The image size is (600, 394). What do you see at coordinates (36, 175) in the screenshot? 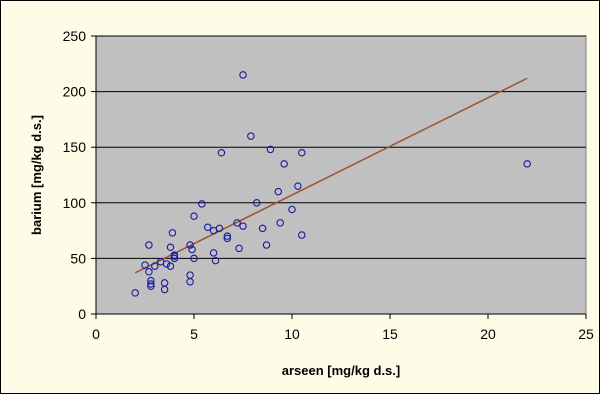
I see `y-axis-title: barium [mg/kg d.s.]` at bounding box center [36, 175].